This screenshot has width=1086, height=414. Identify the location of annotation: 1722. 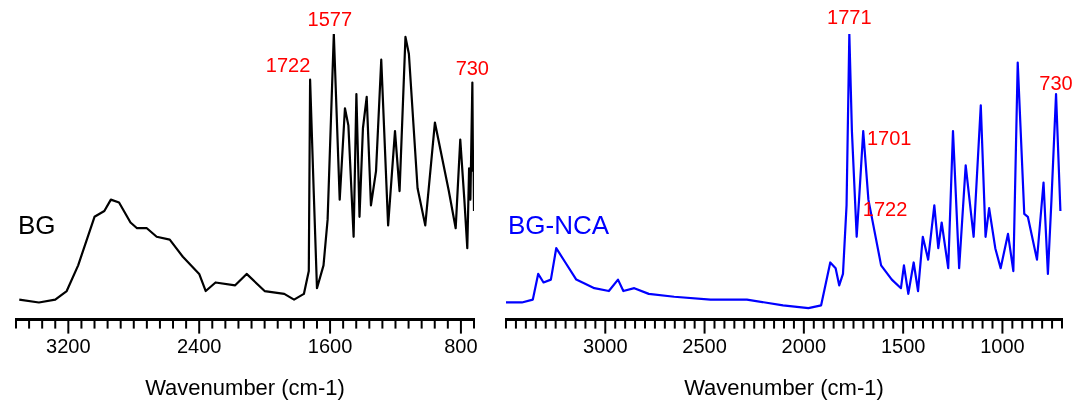
(288, 64).